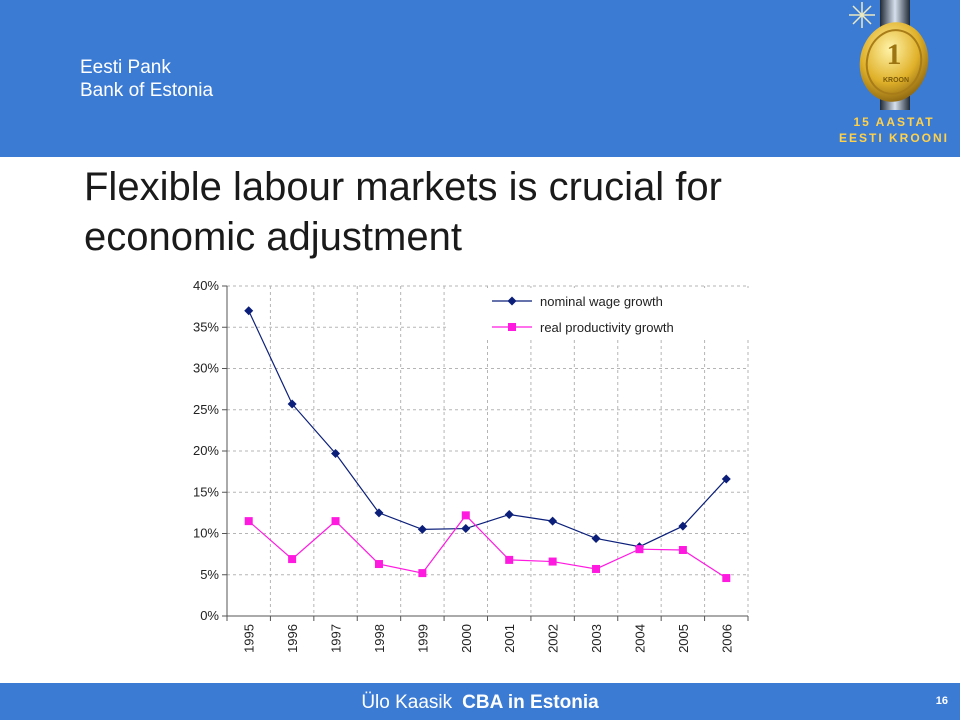 This screenshot has height=720, width=960. I want to click on y-tick-label: 35%, so click(206, 326).